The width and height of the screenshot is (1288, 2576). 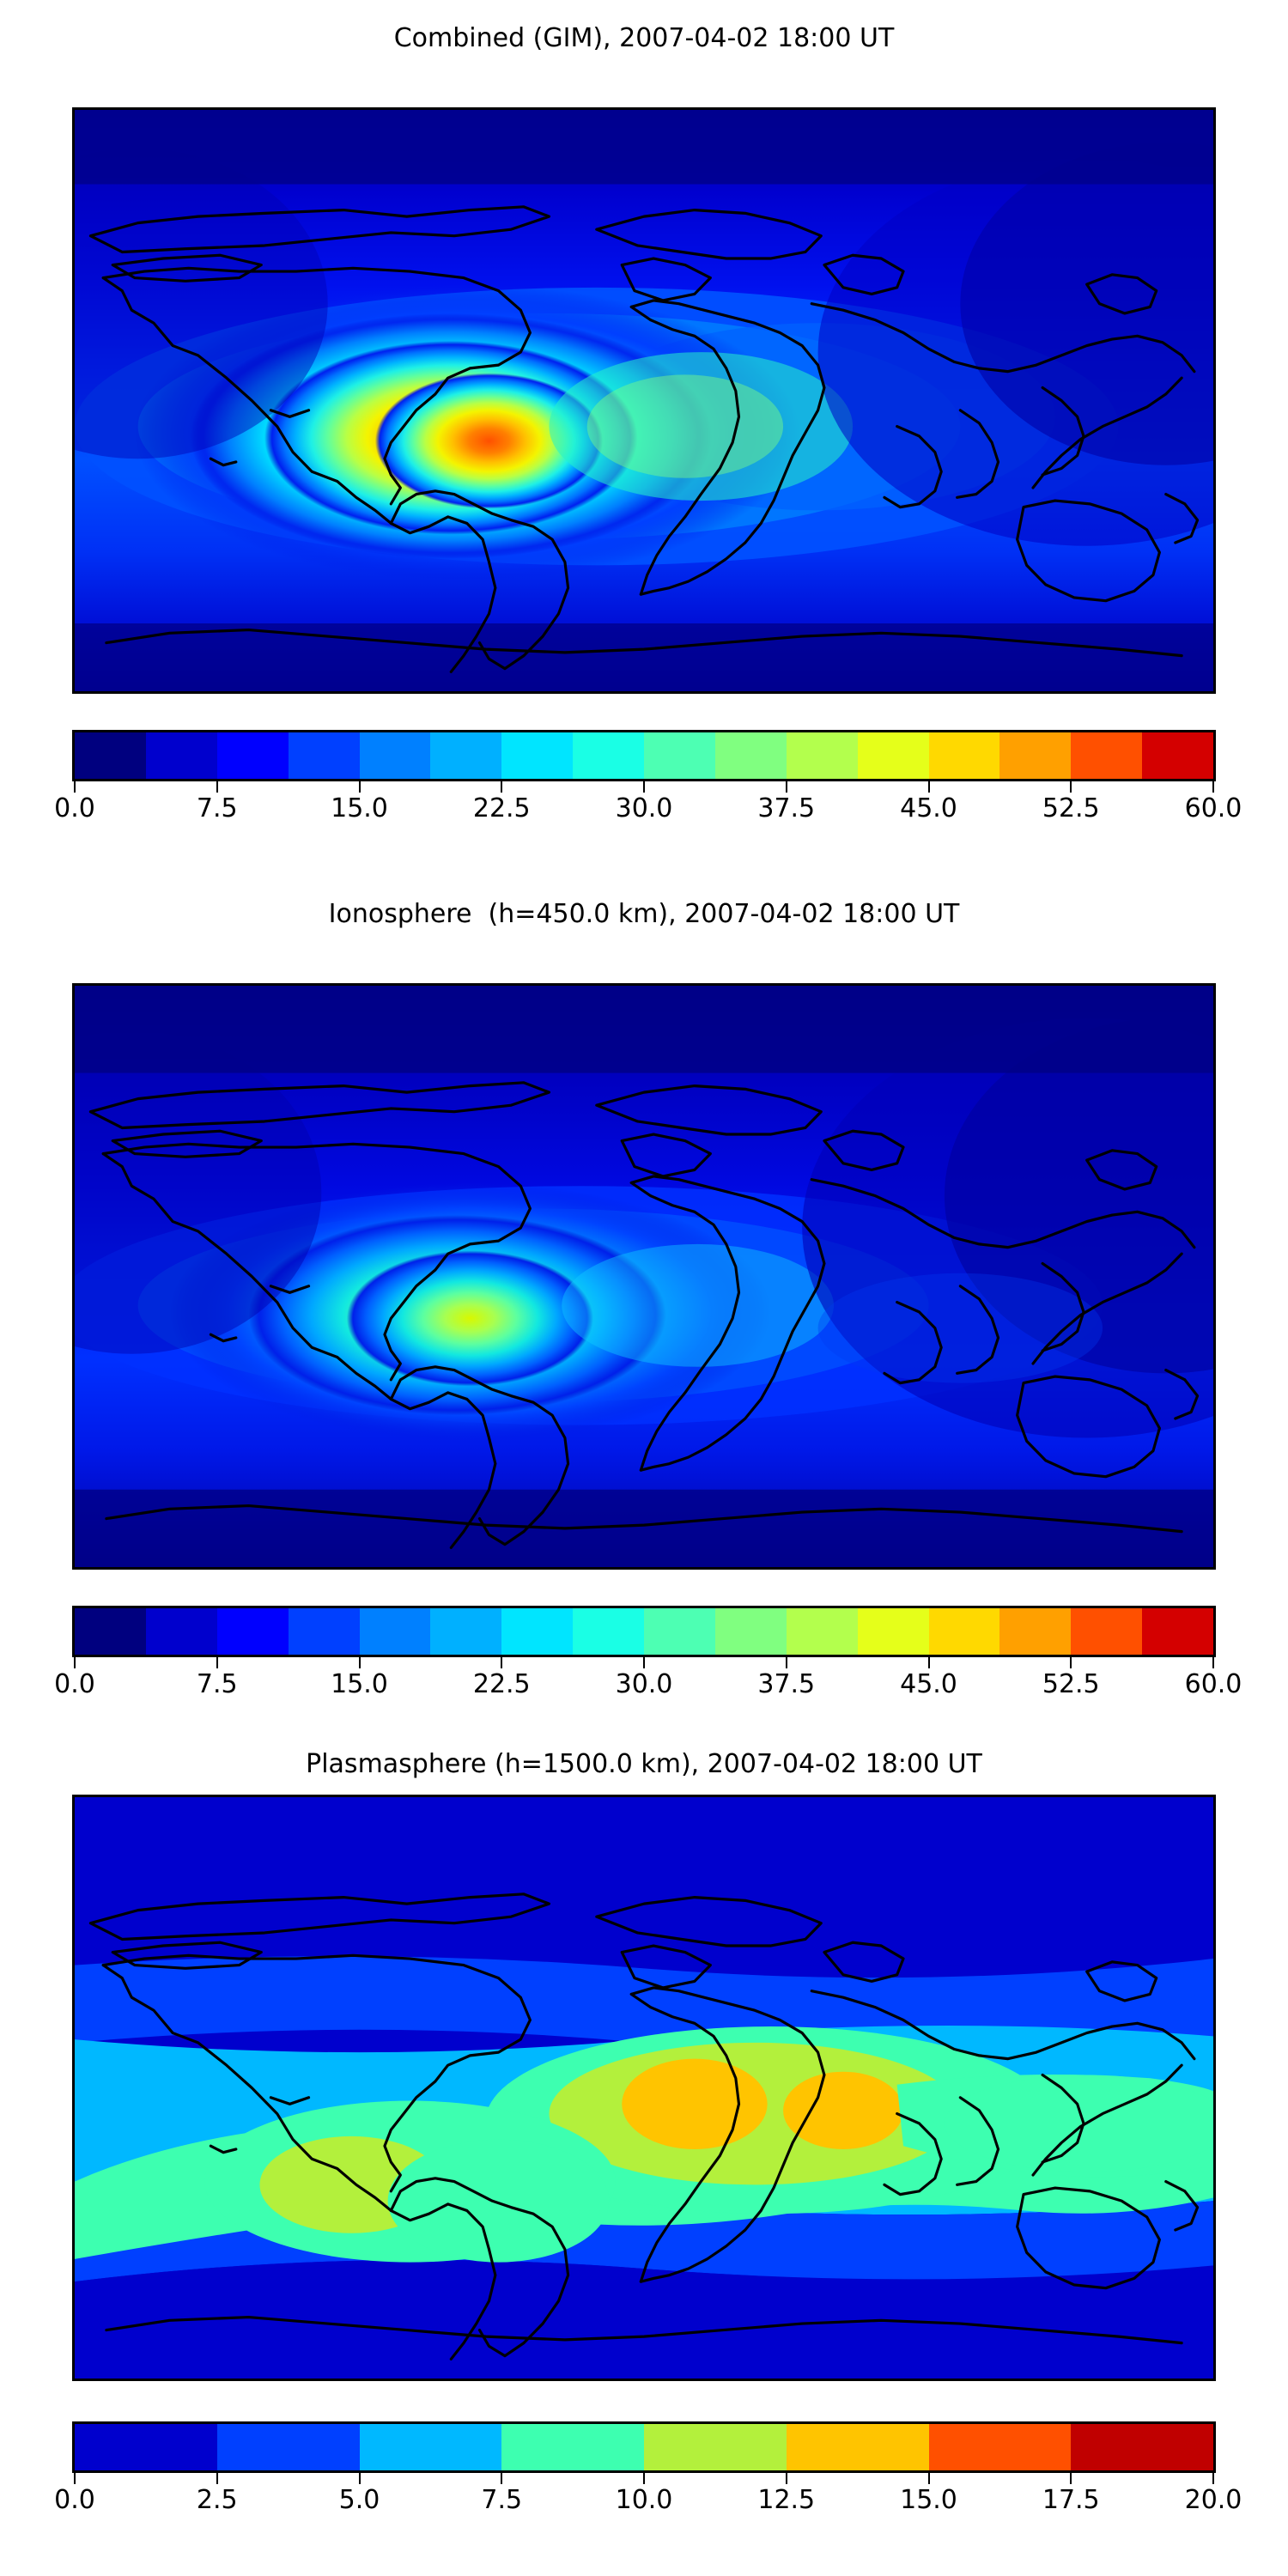 What do you see at coordinates (644, 38) in the screenshot?
I see `panel-title-combined-gim: Combined (GIM), 2007-04-02 18:00 UT` at bounding box center [644, 38].